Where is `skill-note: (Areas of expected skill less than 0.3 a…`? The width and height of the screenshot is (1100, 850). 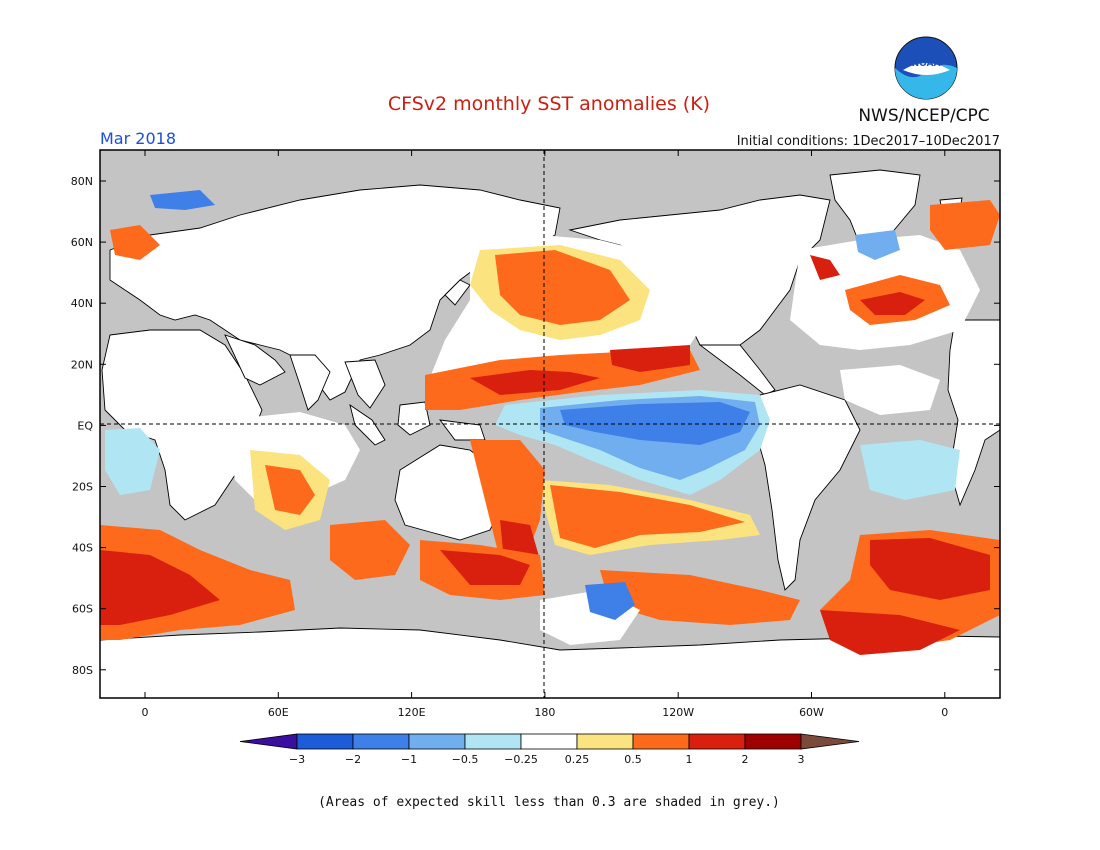
skill-note: (Areas of expected skill less than 0.3 a… is located at coordinates (549, 802).